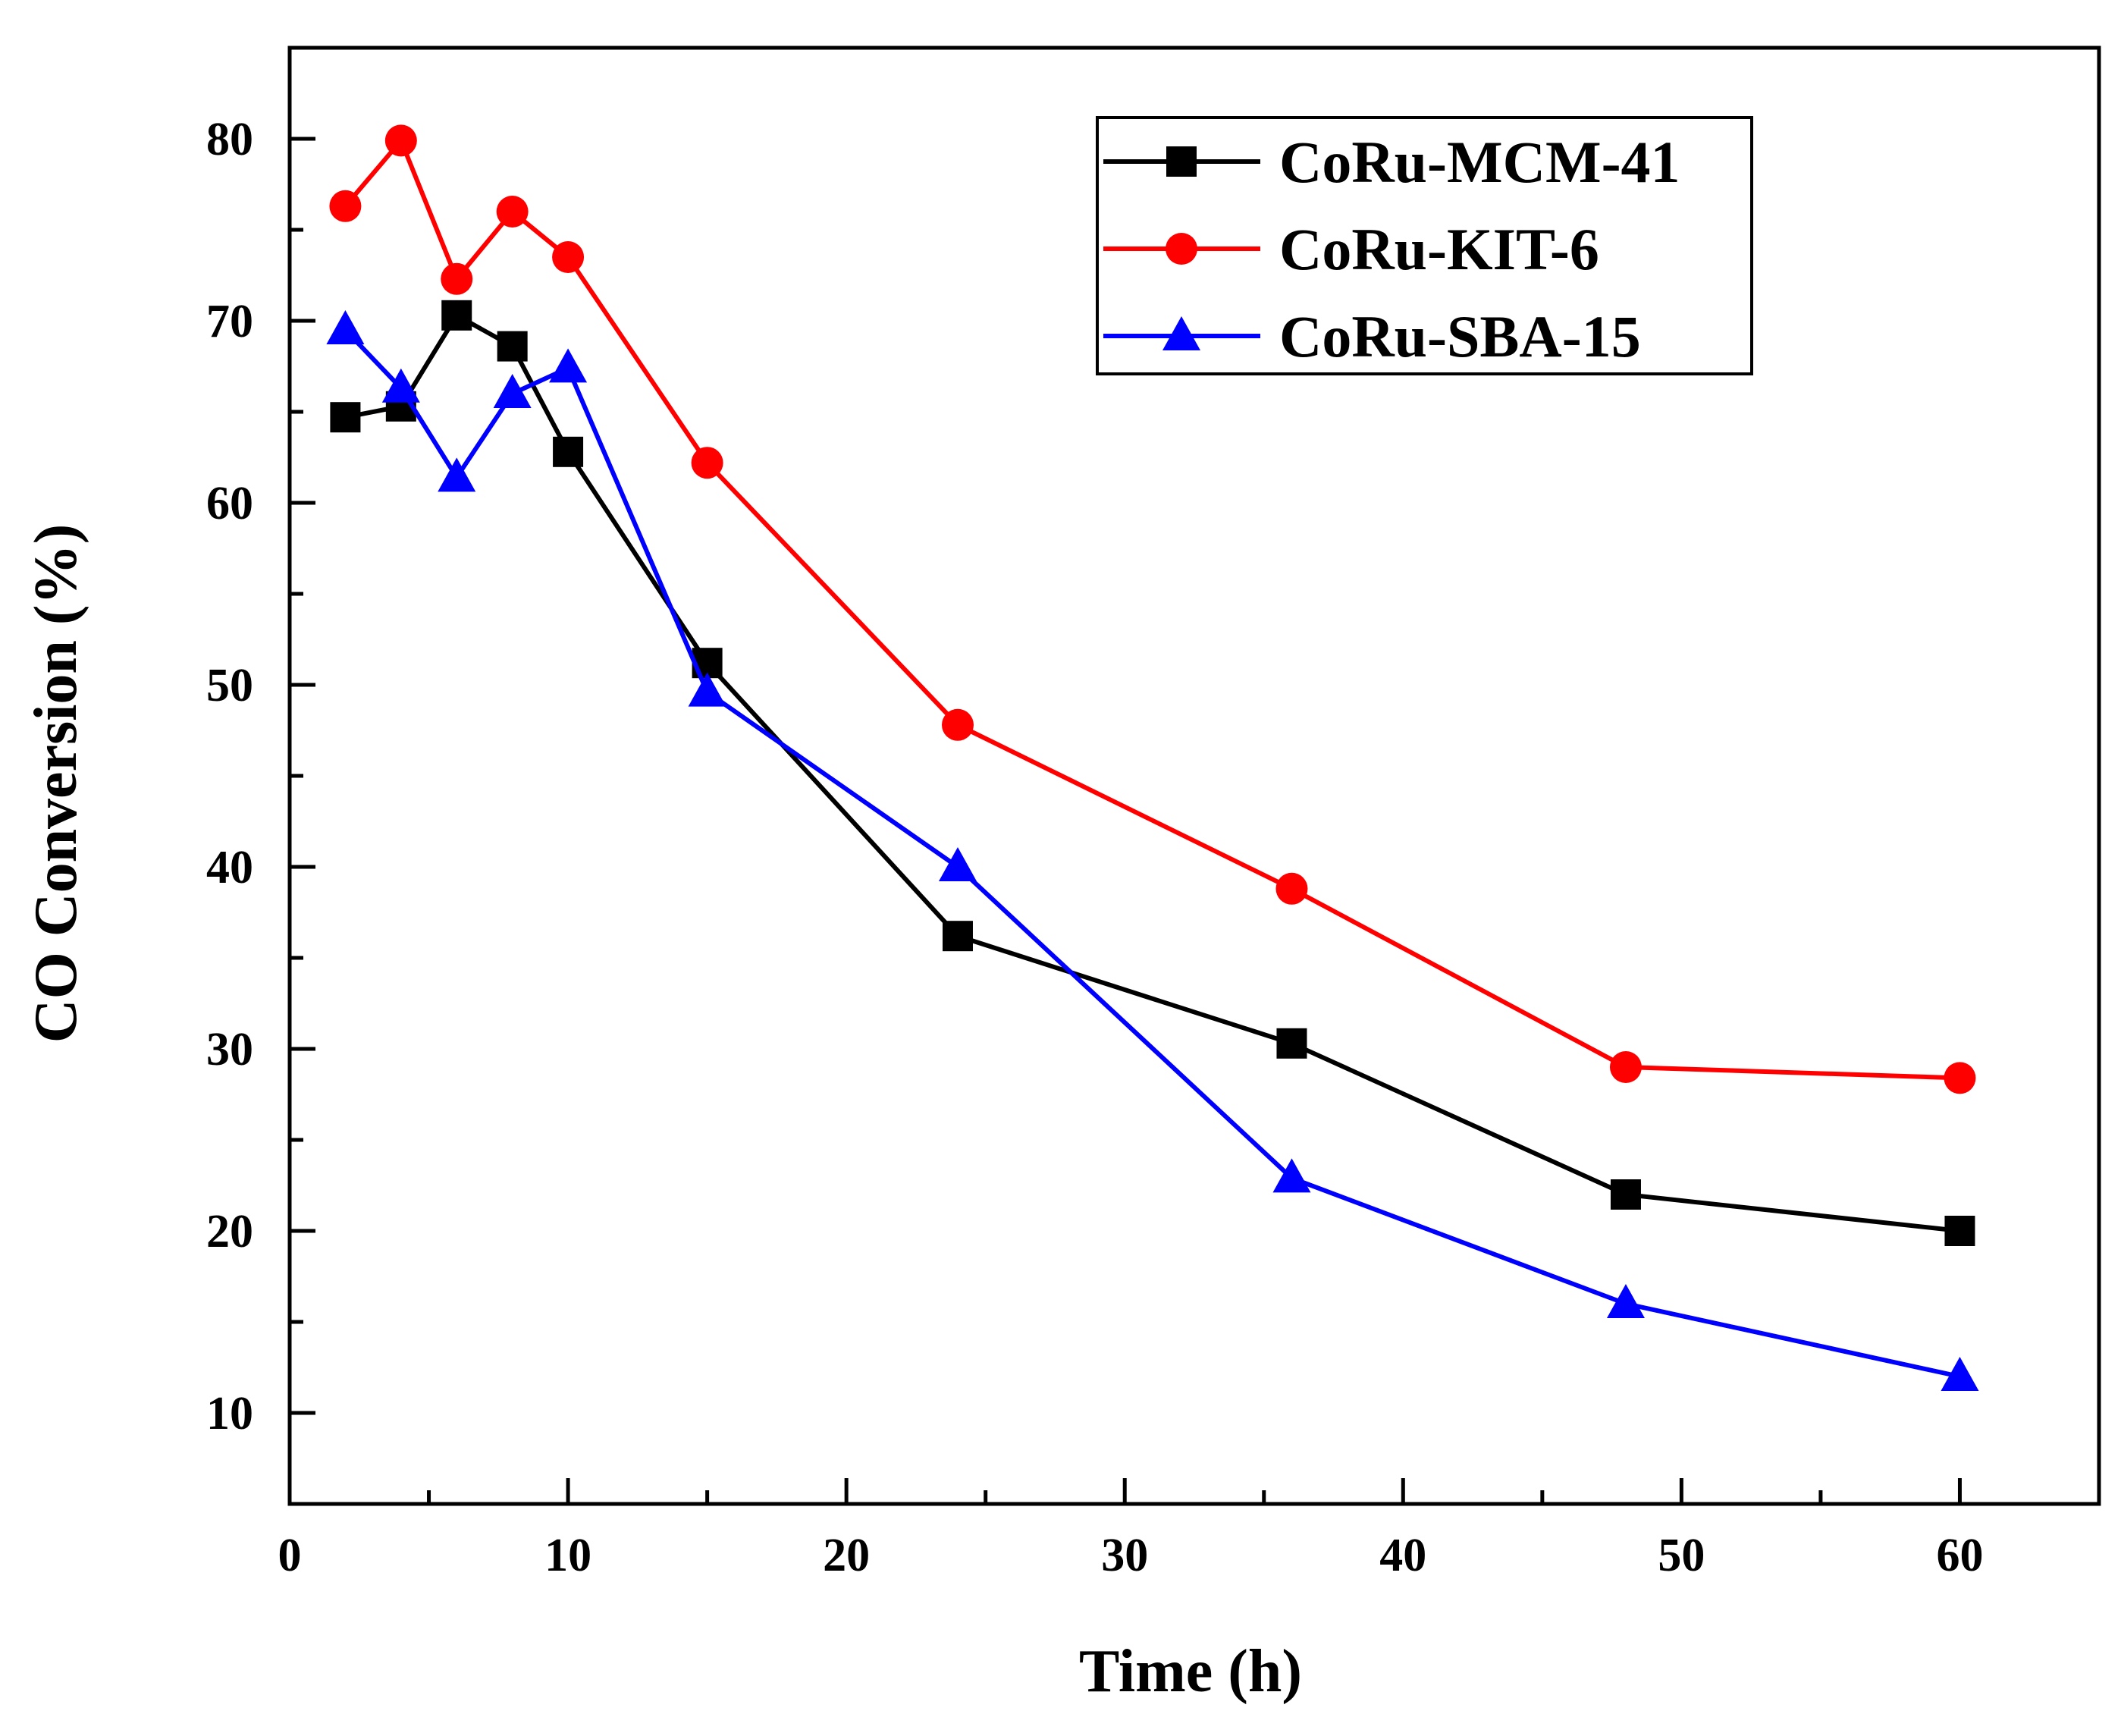 Image resolution: width=2121 pixels, height=1736 pixels. Describe the element at coordinates (229, 1049) in the screenshot. I see `y-tick-label: 30` at that location.